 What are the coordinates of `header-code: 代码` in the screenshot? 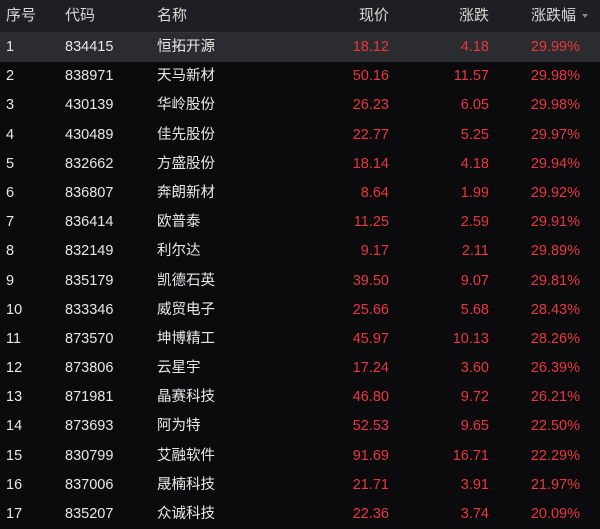 It's located at (80, 15).